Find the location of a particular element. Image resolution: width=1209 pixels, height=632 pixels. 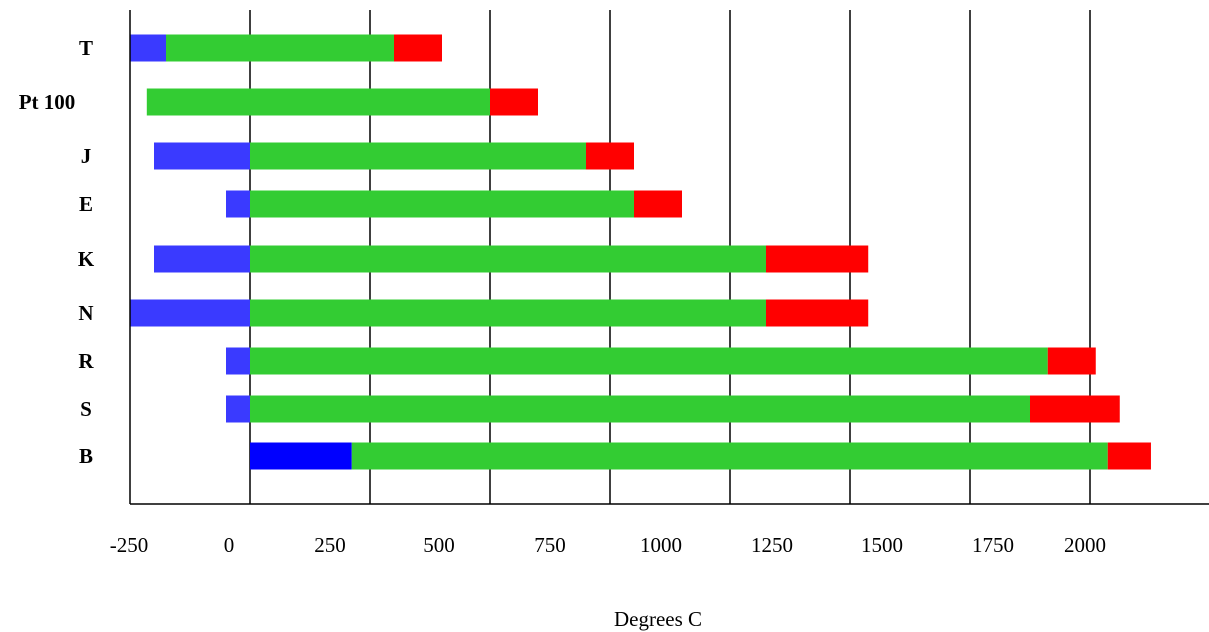

tick-labels: -250 0 250 500 750 1000 1250 1500 1750 2000 is located at coordinates (608, 545).